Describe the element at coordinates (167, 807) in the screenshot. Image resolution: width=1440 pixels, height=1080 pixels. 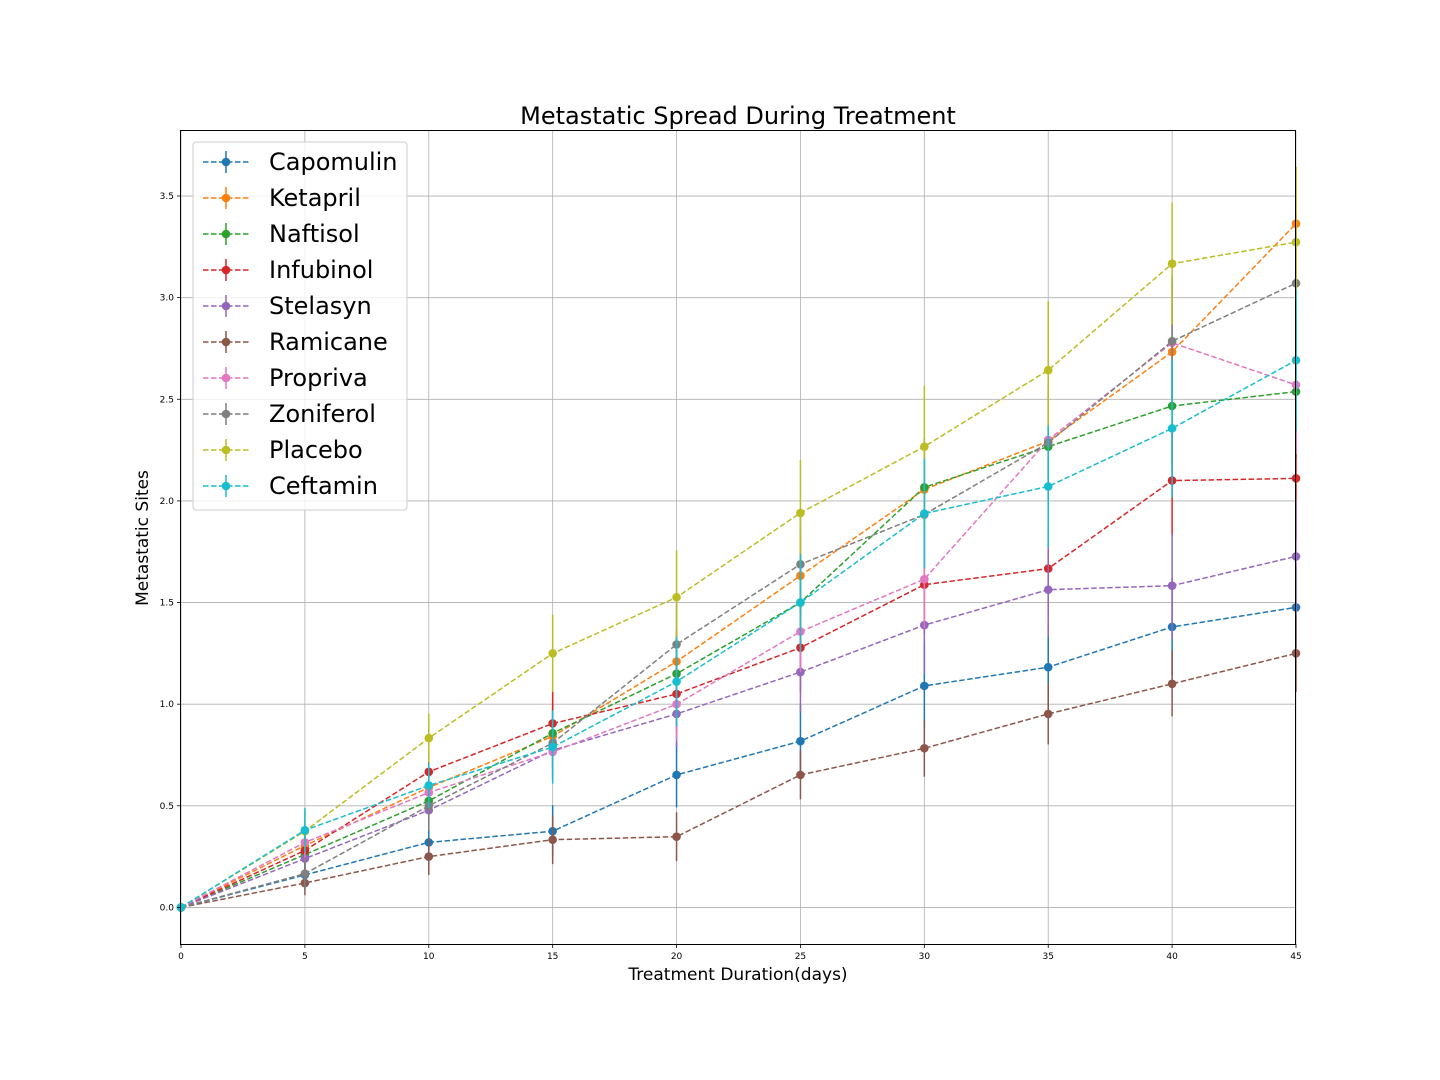
I see `y-tick-label: 0.5` at that location.